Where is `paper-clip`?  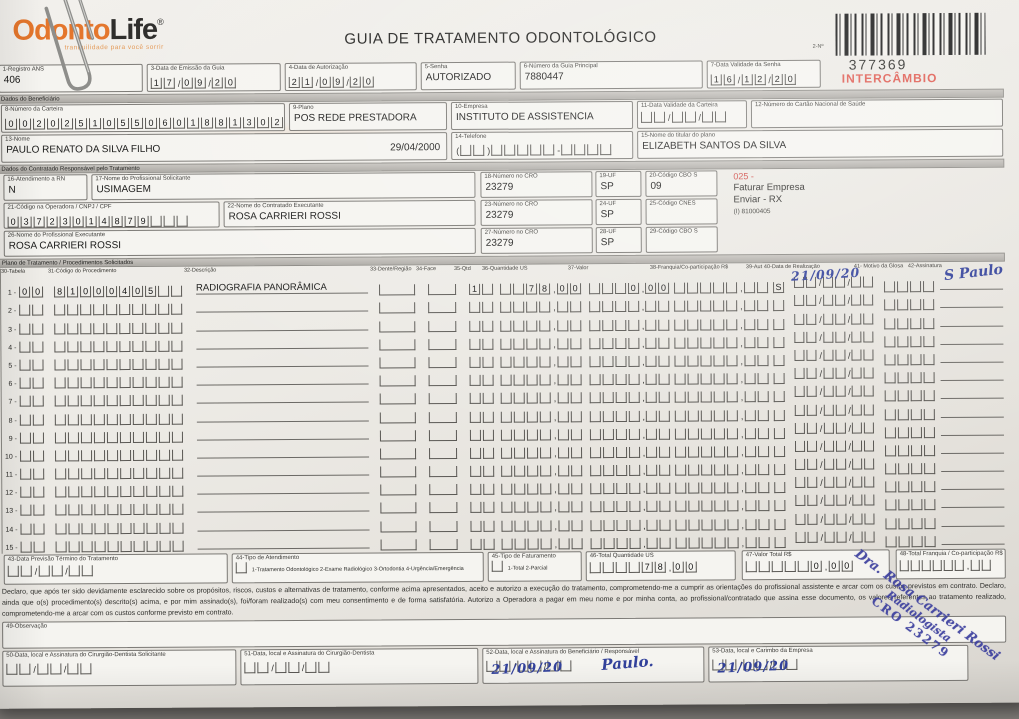
paper-clip is located at coordinates (69, 45).